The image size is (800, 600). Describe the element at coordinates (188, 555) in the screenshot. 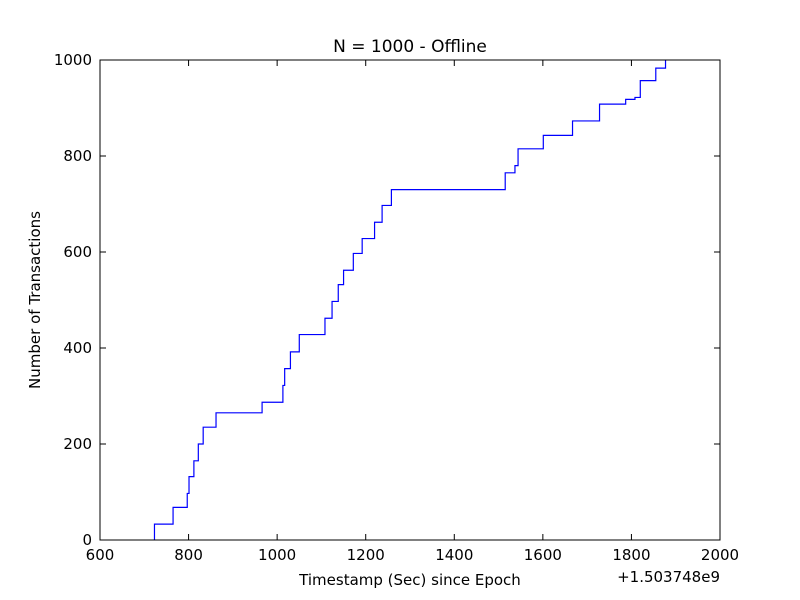

I see `x-tick-label: 800` at that location.